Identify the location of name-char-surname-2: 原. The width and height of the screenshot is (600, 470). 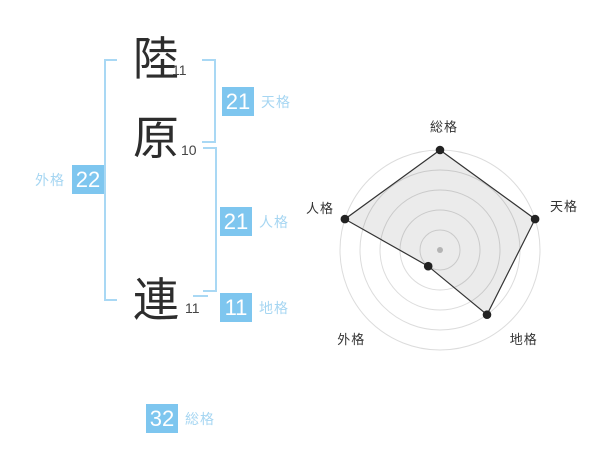
(156, 138).